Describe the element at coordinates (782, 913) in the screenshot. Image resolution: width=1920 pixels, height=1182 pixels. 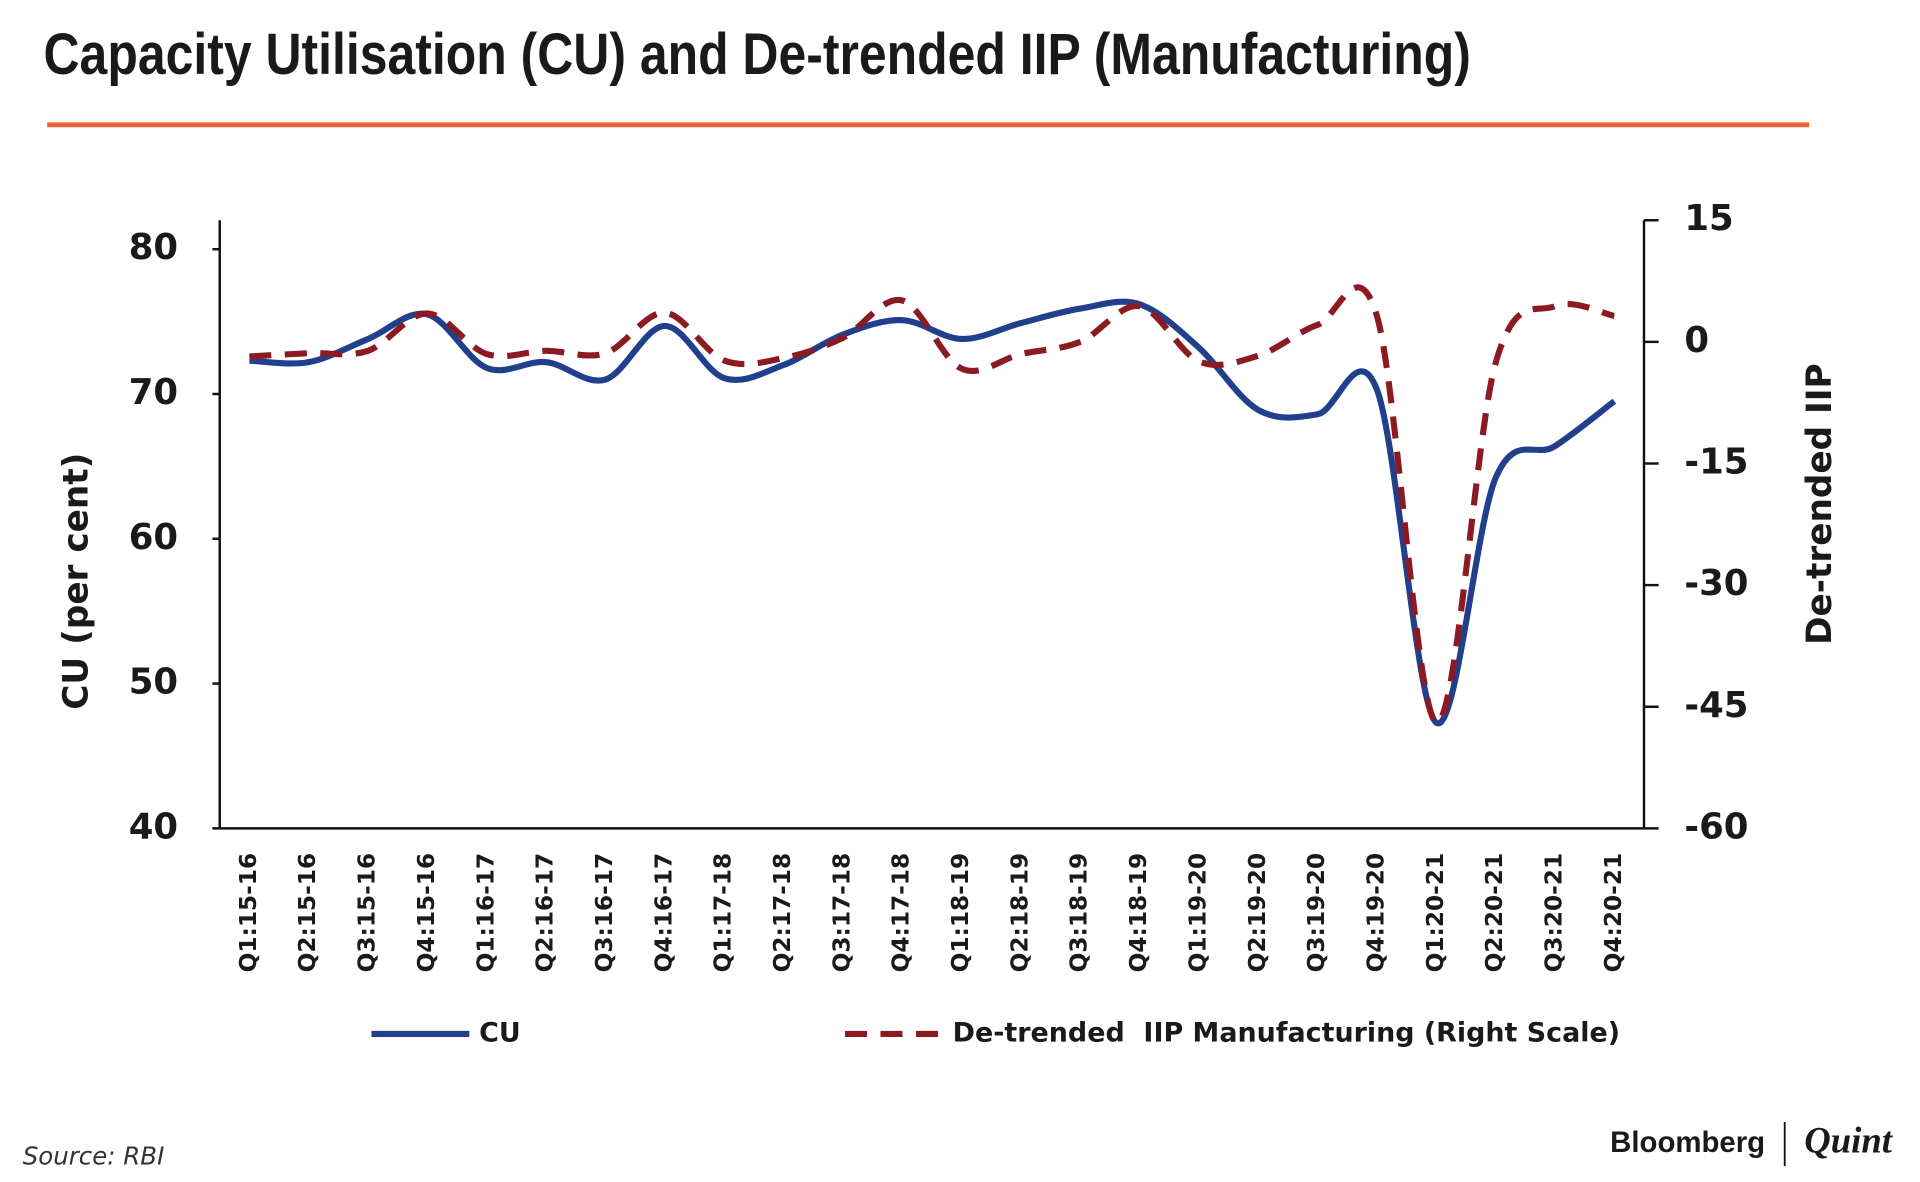
I see `x-tick-label: Q2:17-18` at that location.